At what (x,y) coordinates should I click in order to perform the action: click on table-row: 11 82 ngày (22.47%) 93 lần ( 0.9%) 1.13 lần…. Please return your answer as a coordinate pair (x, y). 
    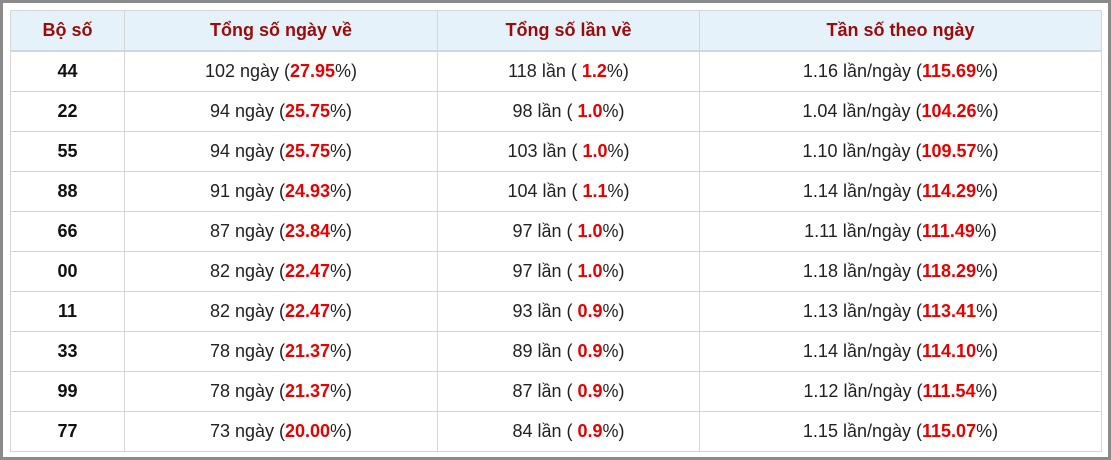
    Looking at the image, I should click on (556, 311).